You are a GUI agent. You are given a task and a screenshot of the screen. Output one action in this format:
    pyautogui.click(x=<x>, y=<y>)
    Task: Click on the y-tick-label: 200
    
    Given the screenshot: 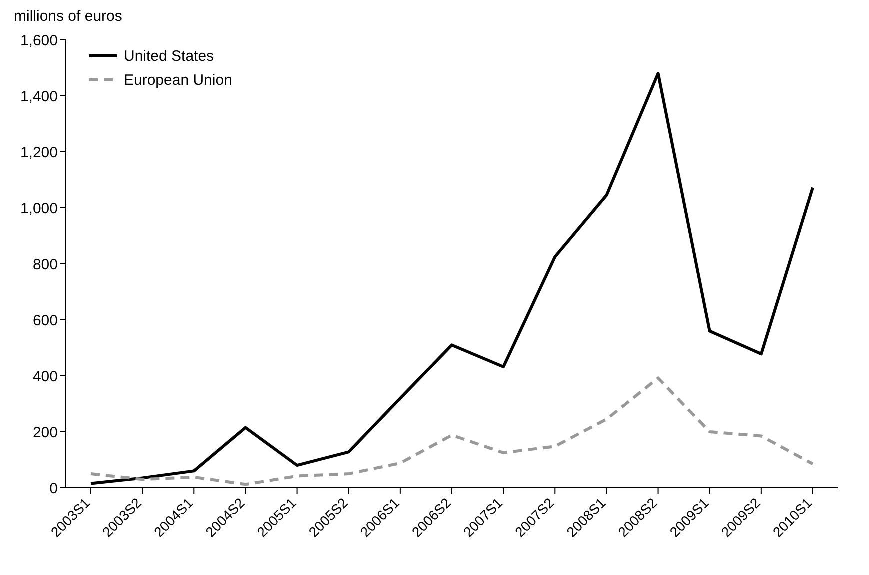 What is the action you would take?
    pyautogui.click(x=45, y=433)
    